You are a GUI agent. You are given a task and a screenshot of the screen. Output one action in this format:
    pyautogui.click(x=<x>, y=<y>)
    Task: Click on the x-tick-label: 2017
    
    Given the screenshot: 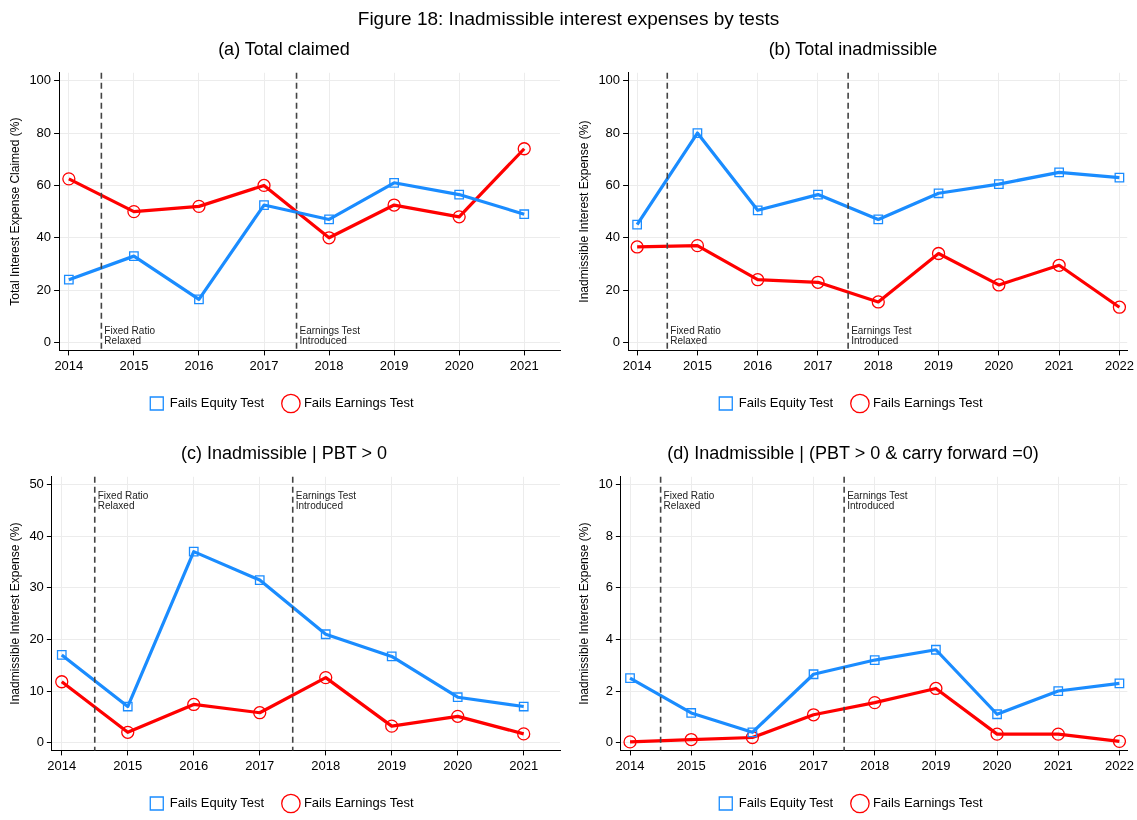 What is the action you would take?
    pyautogui.click(x=264, y=365)
    